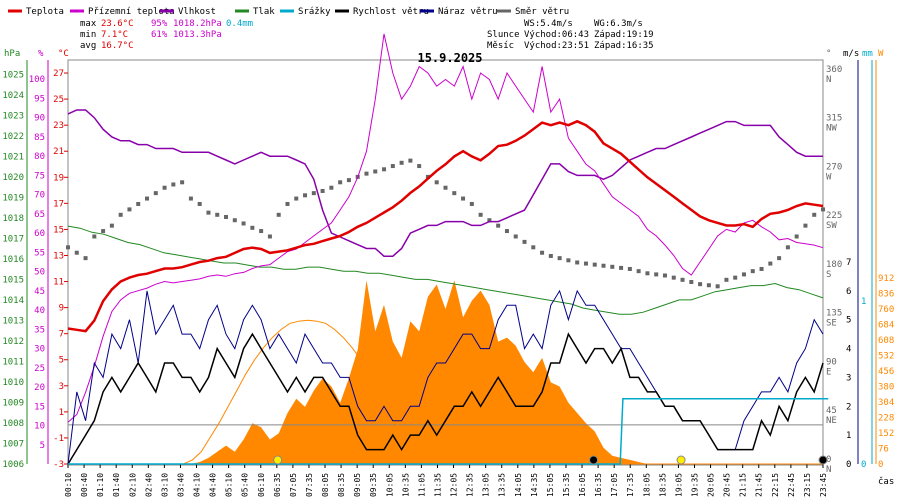 The image size is (900, 500). Describe the element at coordinates (848, 292) in the screenshot. I see `ms-tick: 6` at that location.